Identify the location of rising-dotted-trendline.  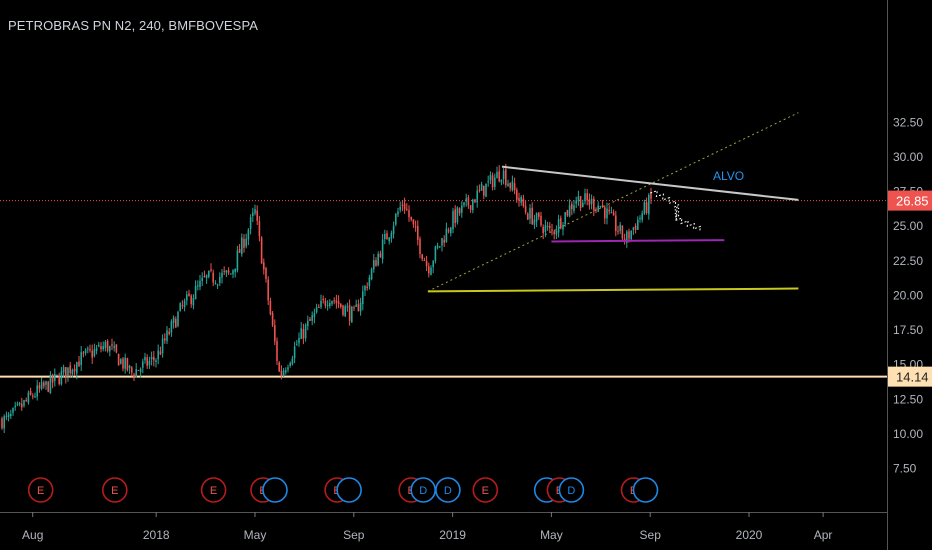
(613, 202).